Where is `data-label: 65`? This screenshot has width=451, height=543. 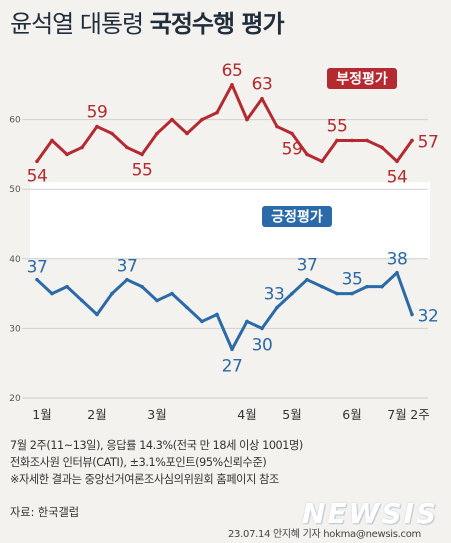
data-label: 65 is located at coordinates (232, 71).